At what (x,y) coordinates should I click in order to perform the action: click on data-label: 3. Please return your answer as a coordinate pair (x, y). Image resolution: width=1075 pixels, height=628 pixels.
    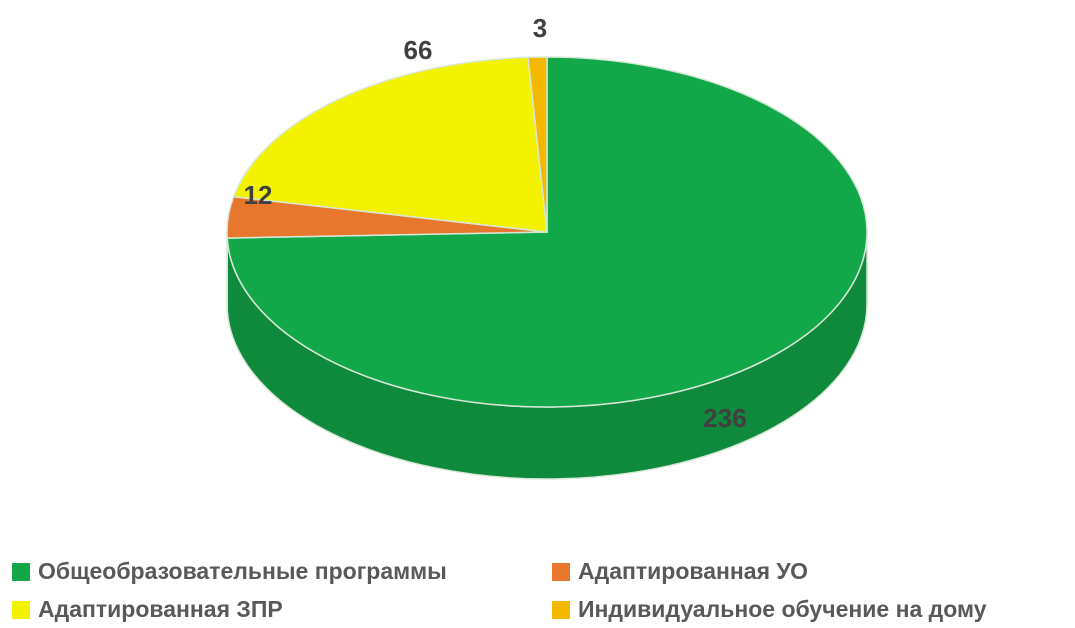
    Looking at the image, I should click on (540, 28).